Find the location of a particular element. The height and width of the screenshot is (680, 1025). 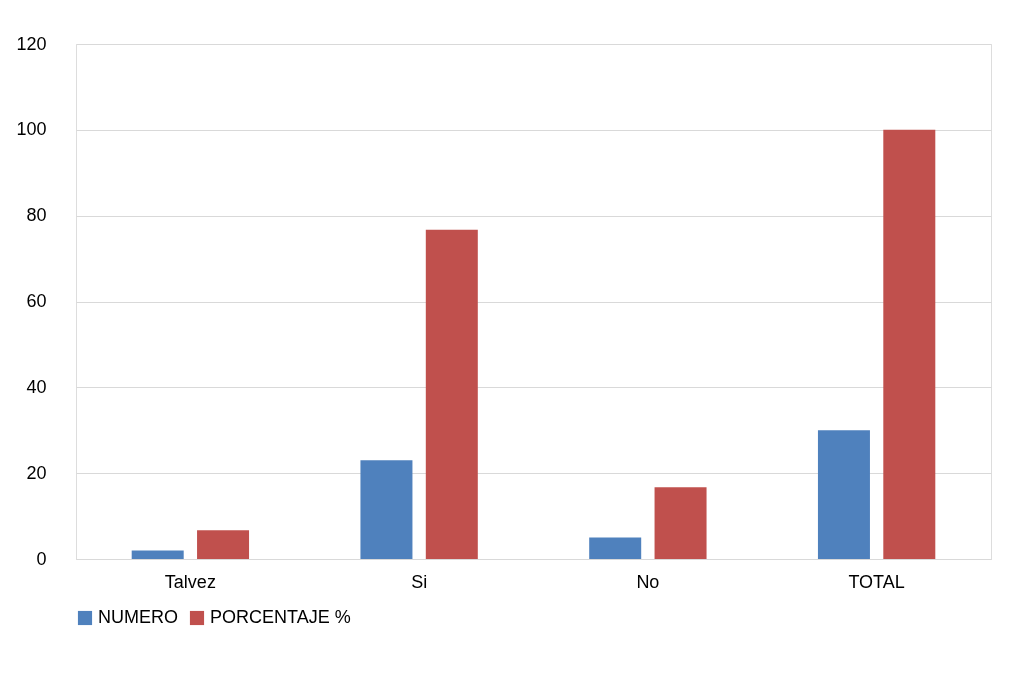

y-tick-label: 40 is located at coordinates (36, 386).